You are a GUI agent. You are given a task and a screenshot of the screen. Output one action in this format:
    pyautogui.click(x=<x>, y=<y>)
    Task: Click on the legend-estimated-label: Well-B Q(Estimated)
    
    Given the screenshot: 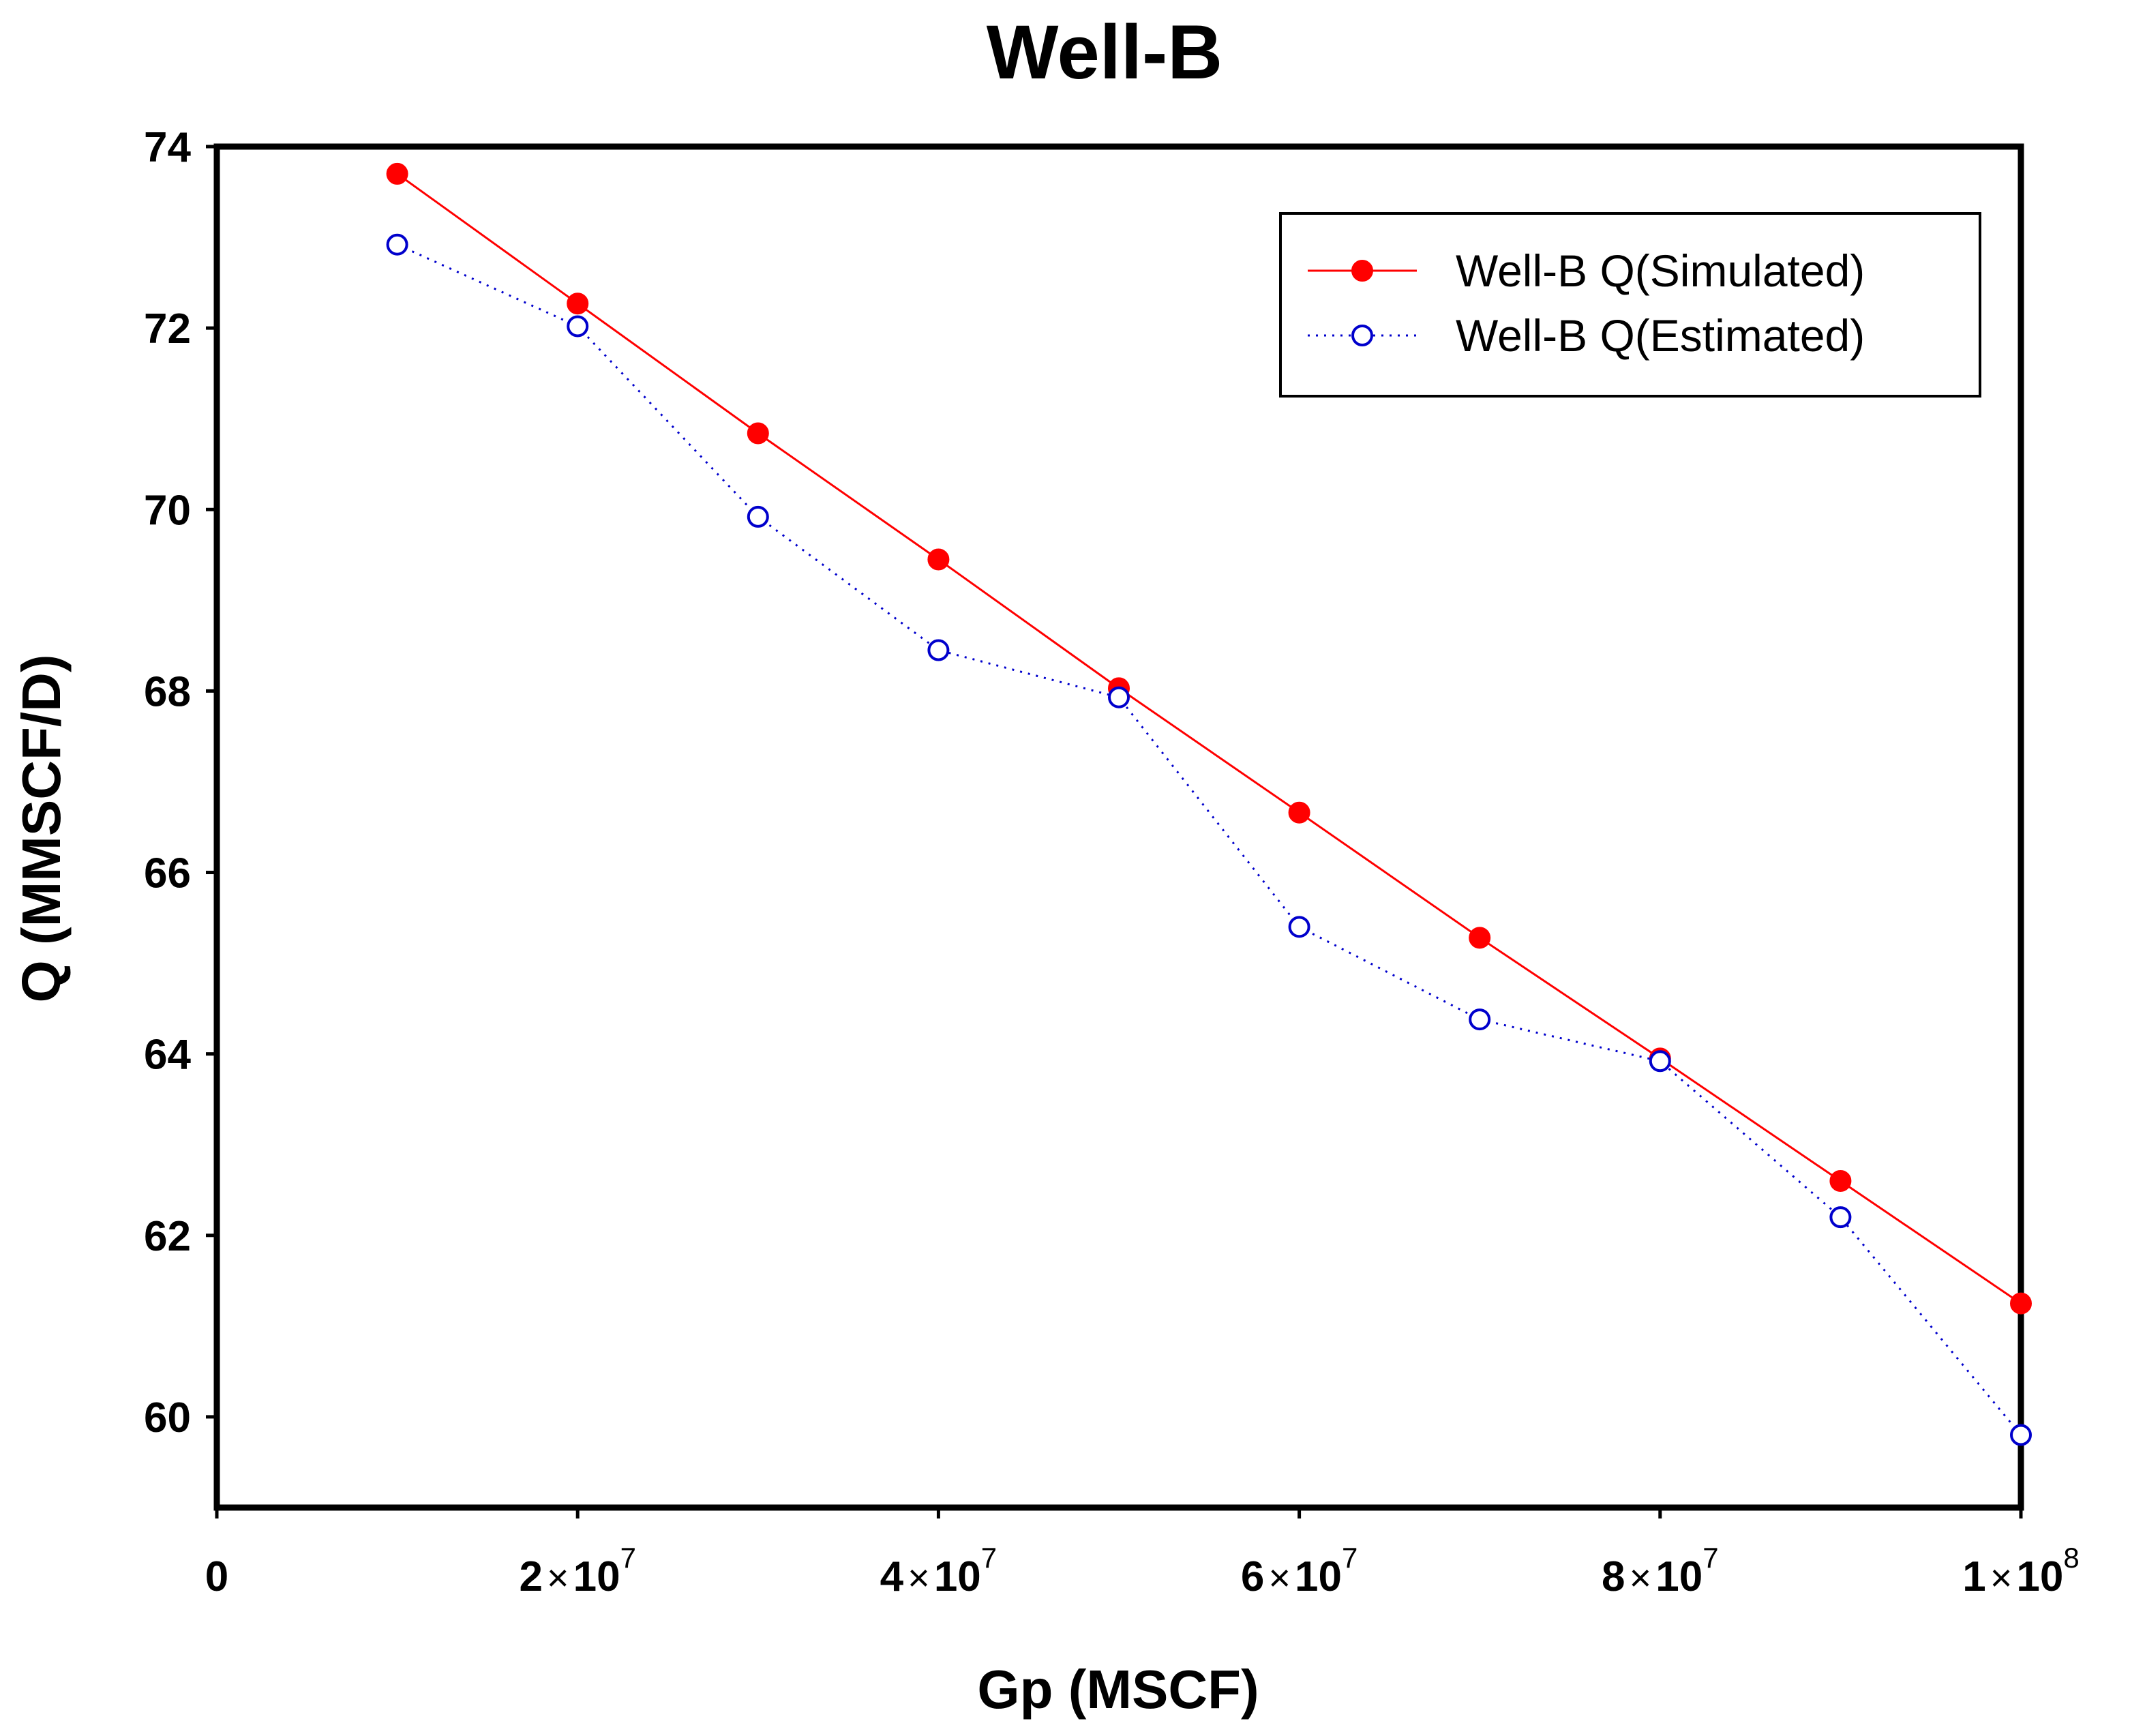 What is the action you would take?
    pyautogui.click(x=1660, y=335)
    